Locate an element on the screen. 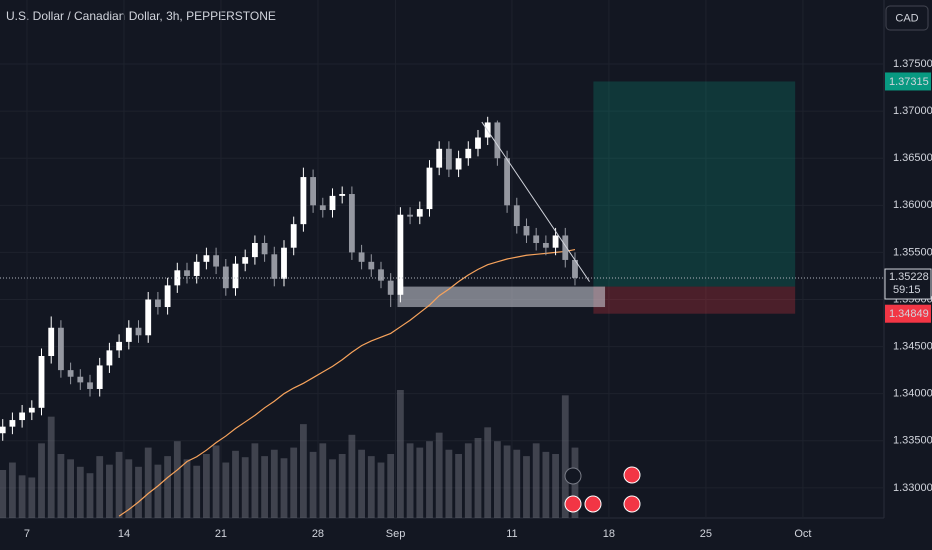  currency-button is located at coordinates (907, 18).